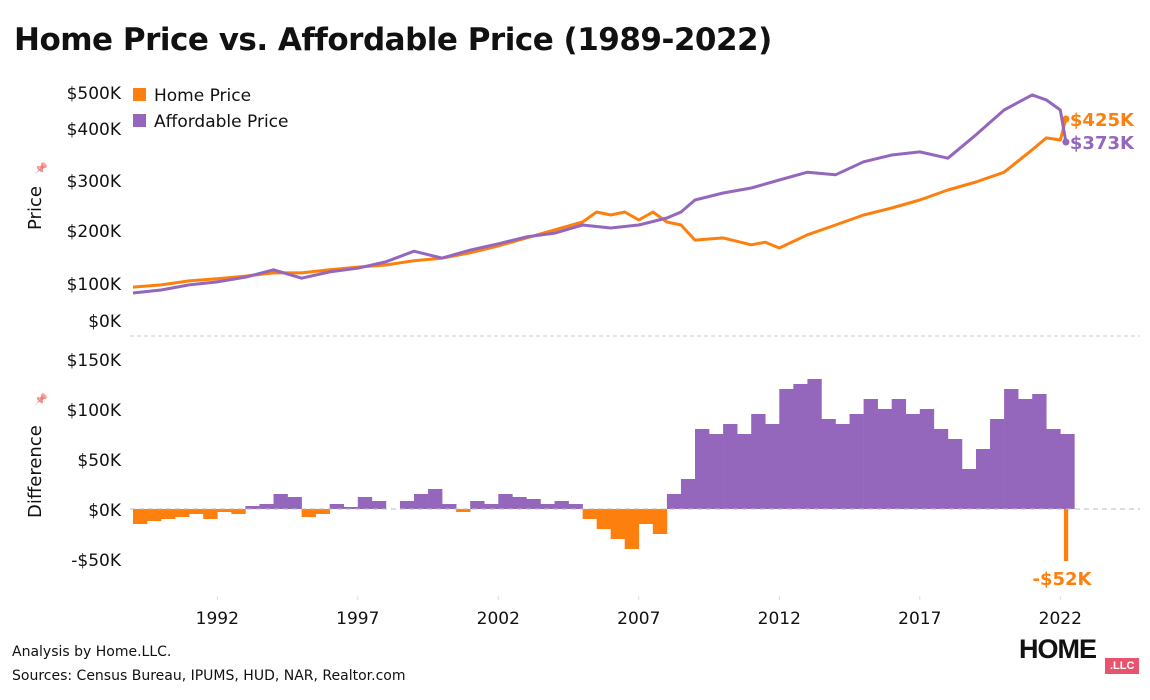  What do you see at coordinates (217, 619) in the screenshot?
I see `x-tick-label: 1992` at bounding box center [217, 619].